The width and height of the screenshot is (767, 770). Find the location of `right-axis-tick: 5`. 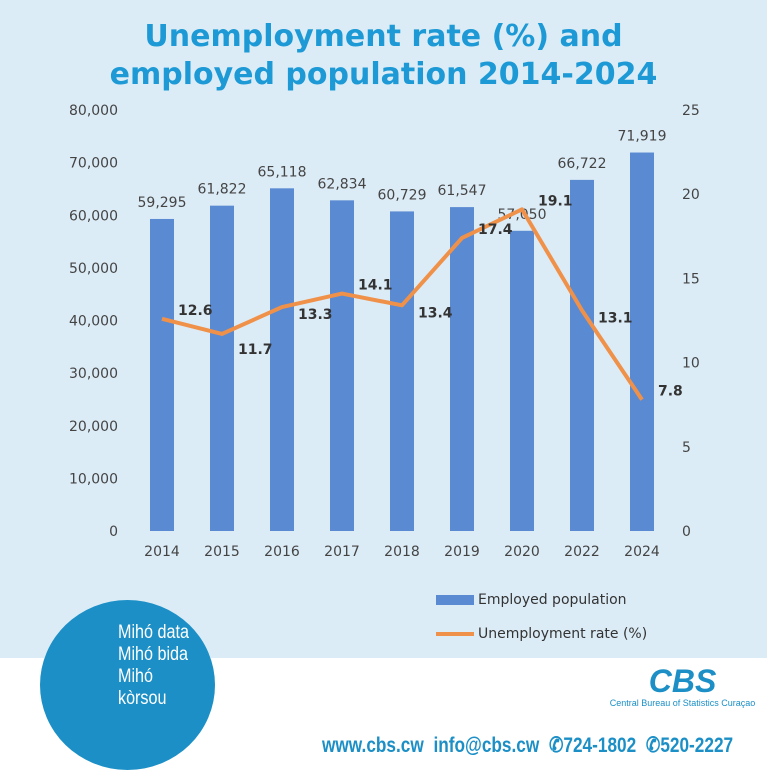

right-axis-tick: 5 is located at coordinates (686, 448).